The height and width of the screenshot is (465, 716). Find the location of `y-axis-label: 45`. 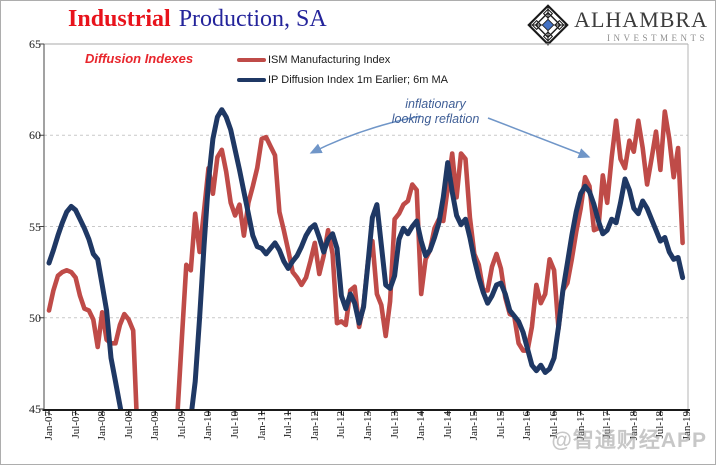

y-axis-label: 45 is located at coordinates (35, 409).